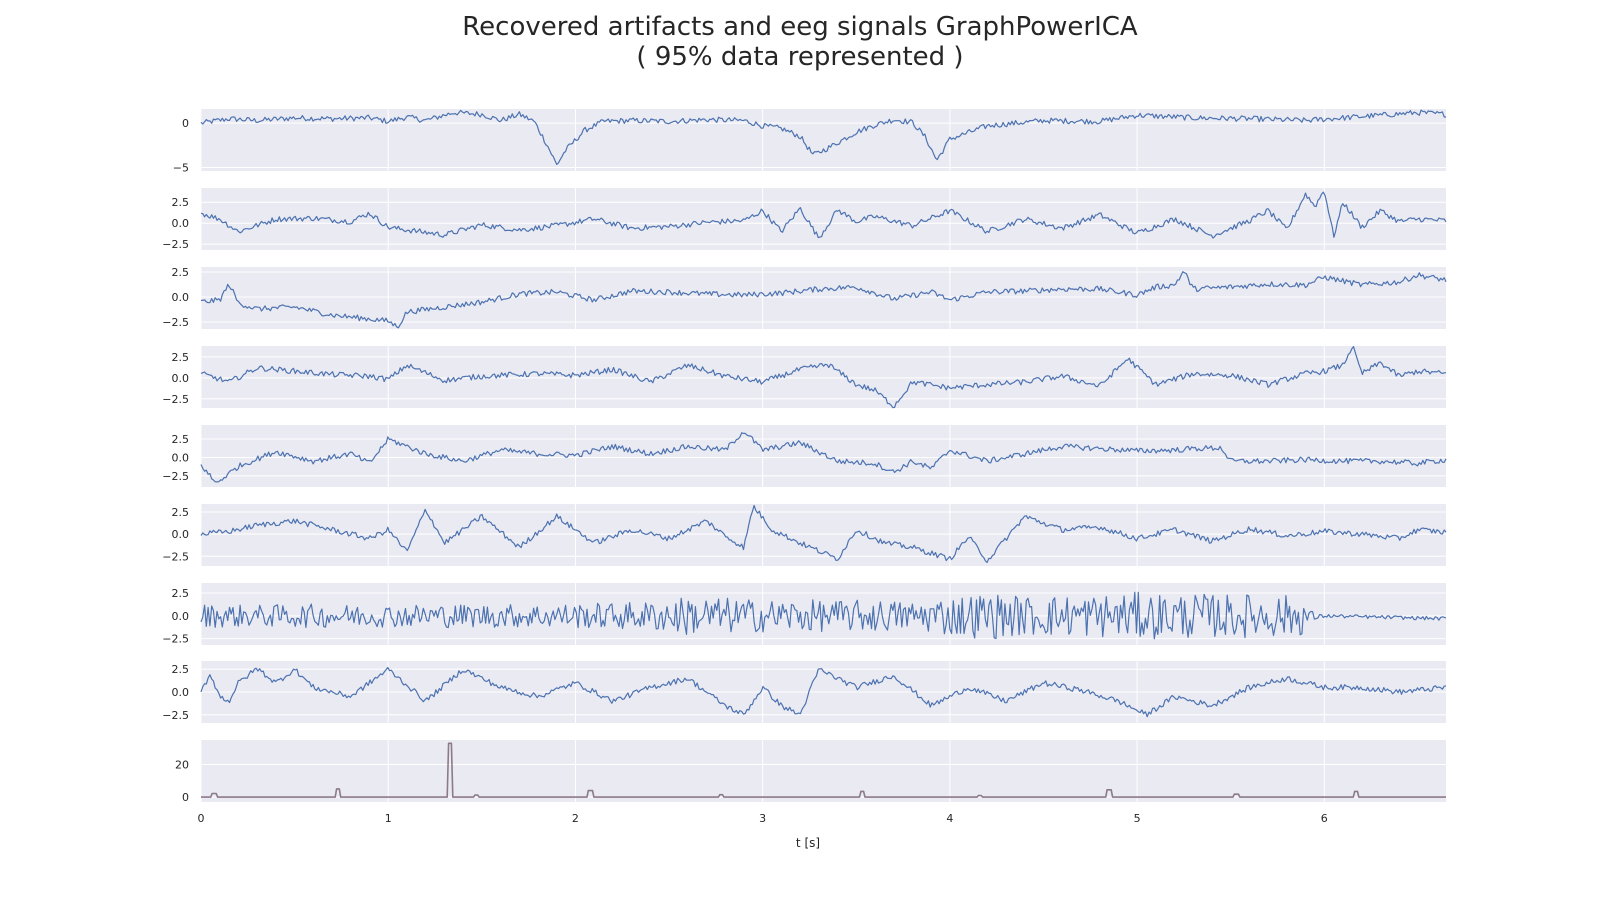  I want to click on panel-3: 2.5 0.0 −2.5, so click(804, 297).